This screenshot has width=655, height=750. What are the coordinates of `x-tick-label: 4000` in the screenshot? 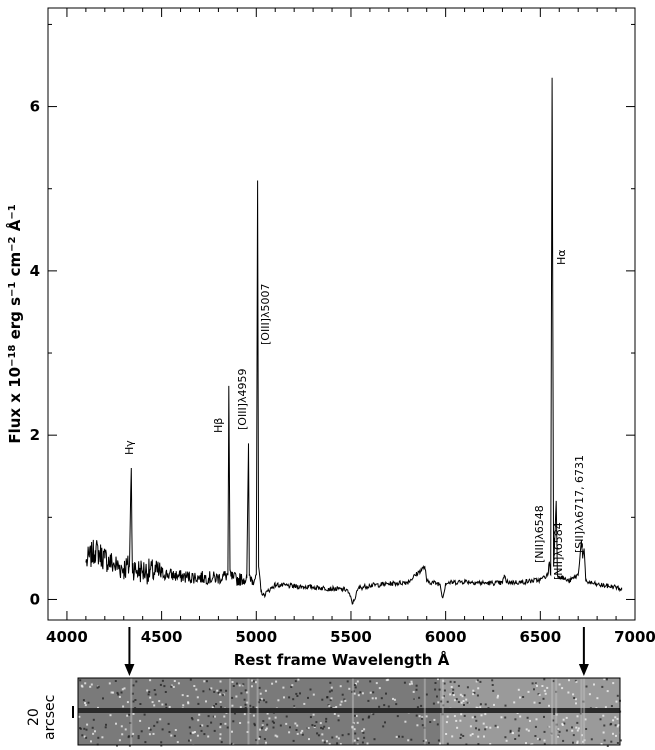 It's located at (67, 637).